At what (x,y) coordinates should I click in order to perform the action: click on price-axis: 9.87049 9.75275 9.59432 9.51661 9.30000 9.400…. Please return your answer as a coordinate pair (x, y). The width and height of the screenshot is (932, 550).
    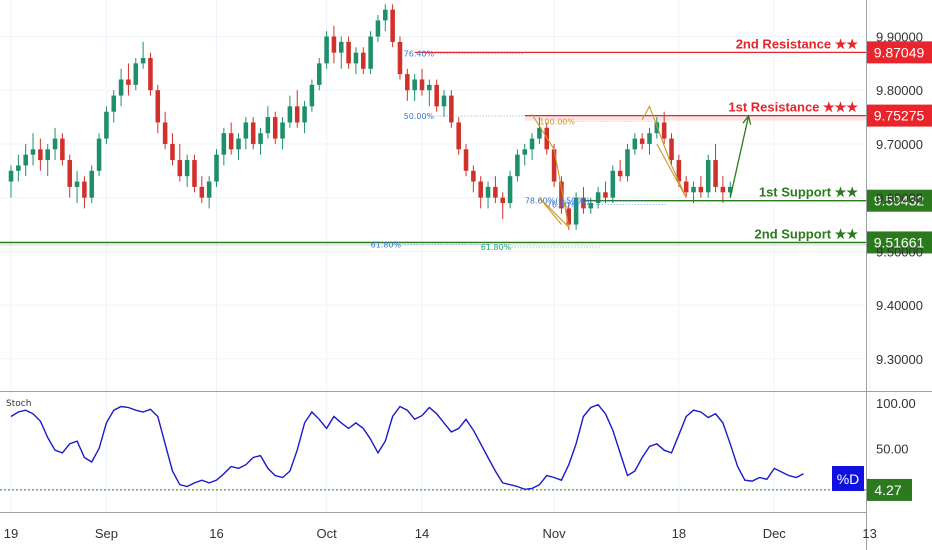
    Looking at the image, I should click on (899, 198).